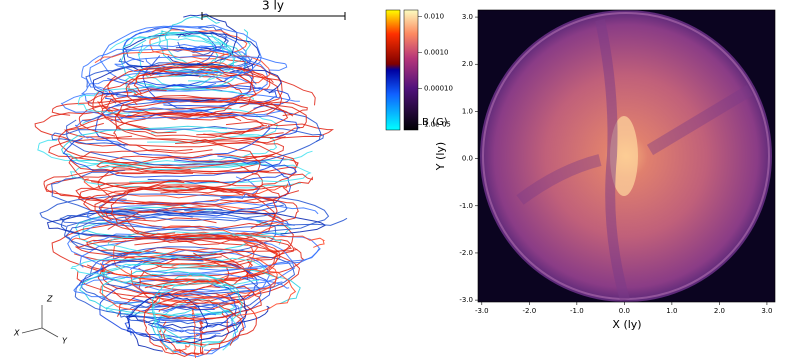 This screenshot has height=362, width=789. Describe the element at coordinates (440, 156) in the screenshot. I see `y-axis-label: Y (ly)` at that location.